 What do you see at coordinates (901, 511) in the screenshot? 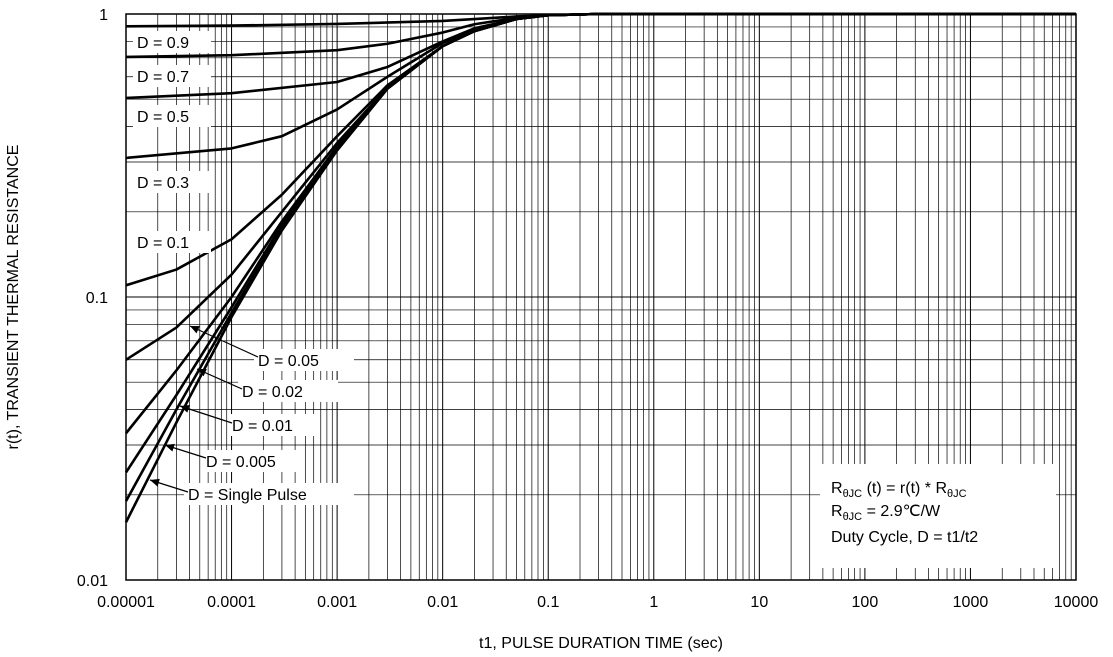
I see `info-value: = 2.9℃/W` at bounding box center [901, 511].